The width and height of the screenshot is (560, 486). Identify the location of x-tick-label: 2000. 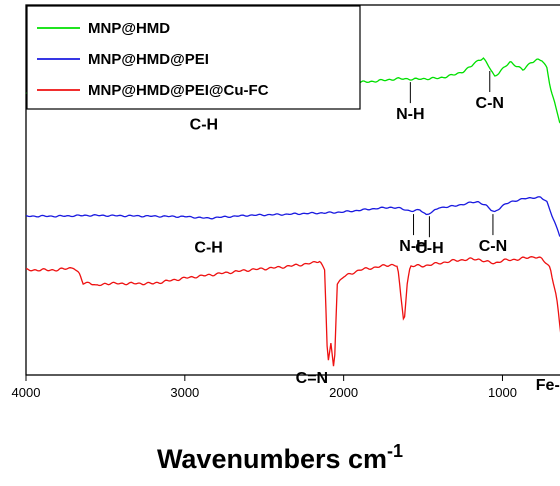
(343, 392).